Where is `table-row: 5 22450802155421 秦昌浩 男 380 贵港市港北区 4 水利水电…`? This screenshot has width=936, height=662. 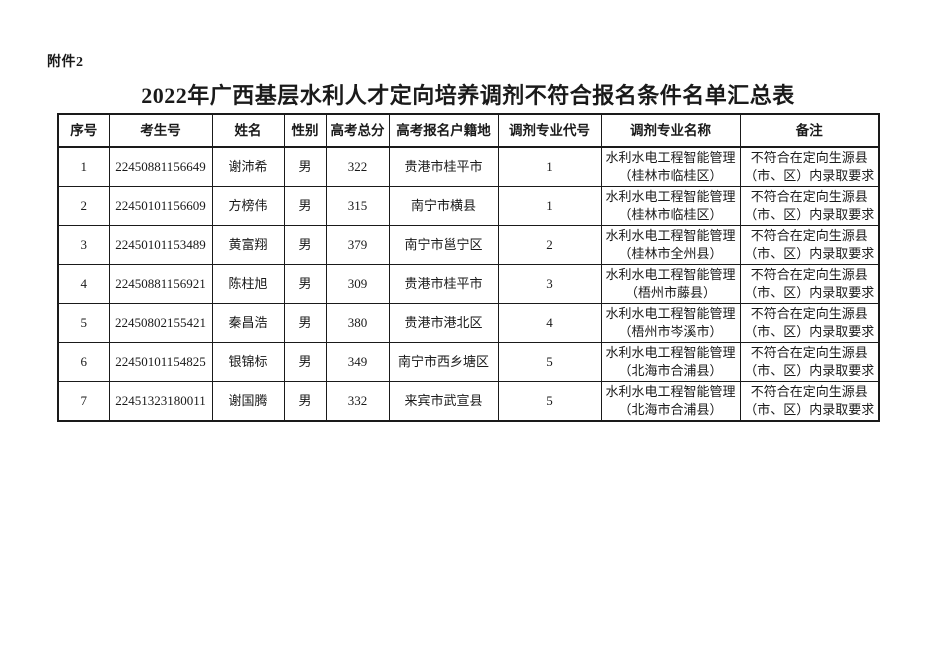
table-row: 5 22450802155421 秦昌浩 男 380 贵港市港北区 4 水利水电… is located at coordinates (468, 323).